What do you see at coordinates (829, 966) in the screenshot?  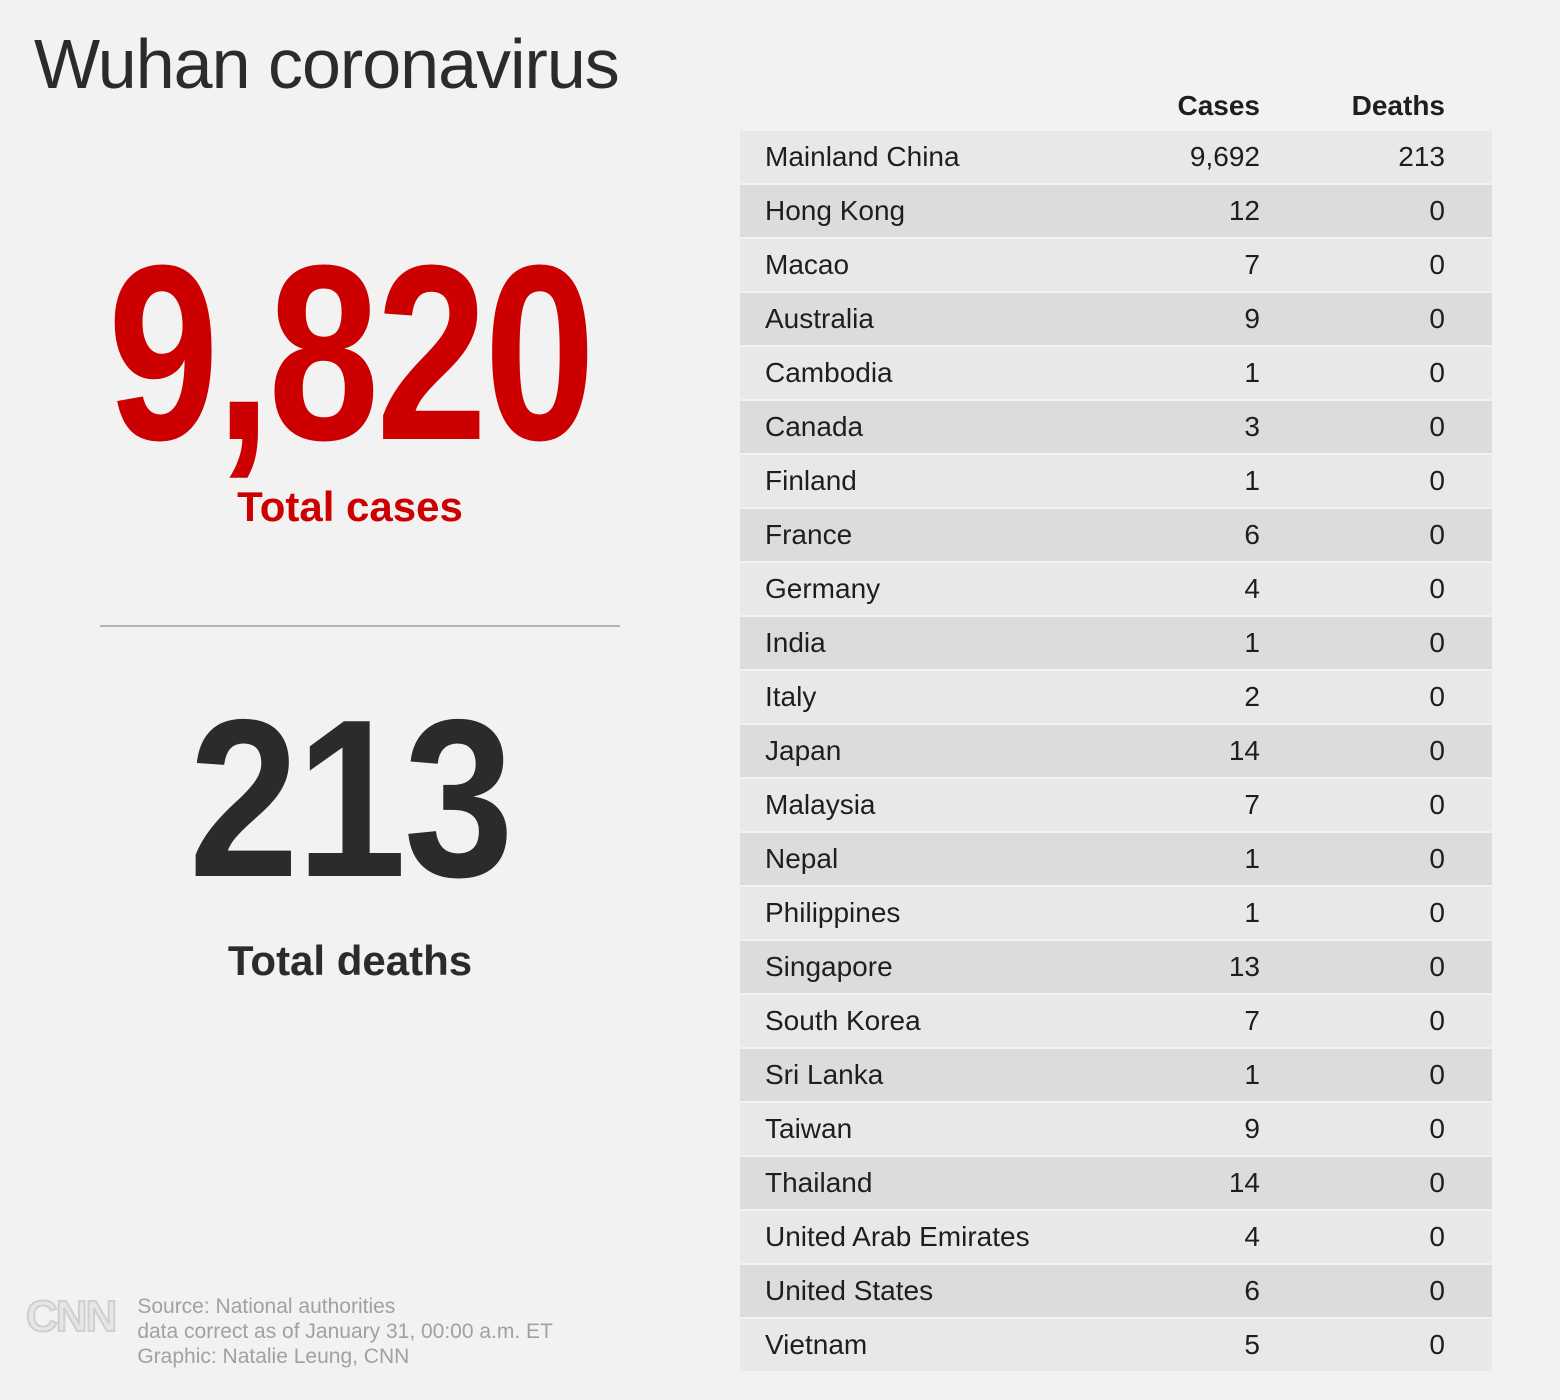 I see `country-cell: Singapore` at bounding box center [829, 966].